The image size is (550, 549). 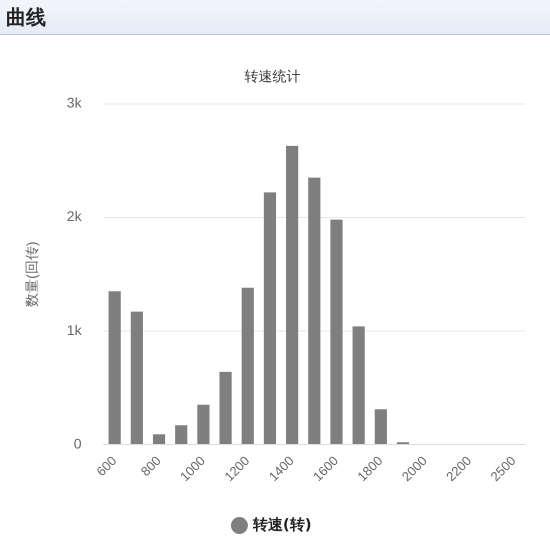 What do you see at coordinates (282, 524) in the screenshot?
I see `legend-label: 转速(转)` at bounding box center [282, 524].